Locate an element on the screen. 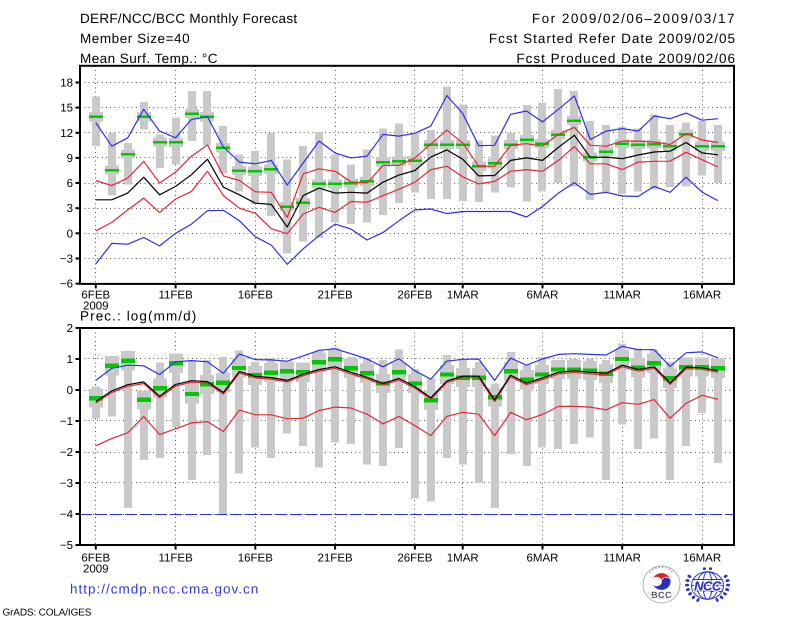 Image resolution: width=800 pixels, height=618 pixels. svg-text: Member Size=40 is located at coordinates (135, 38).